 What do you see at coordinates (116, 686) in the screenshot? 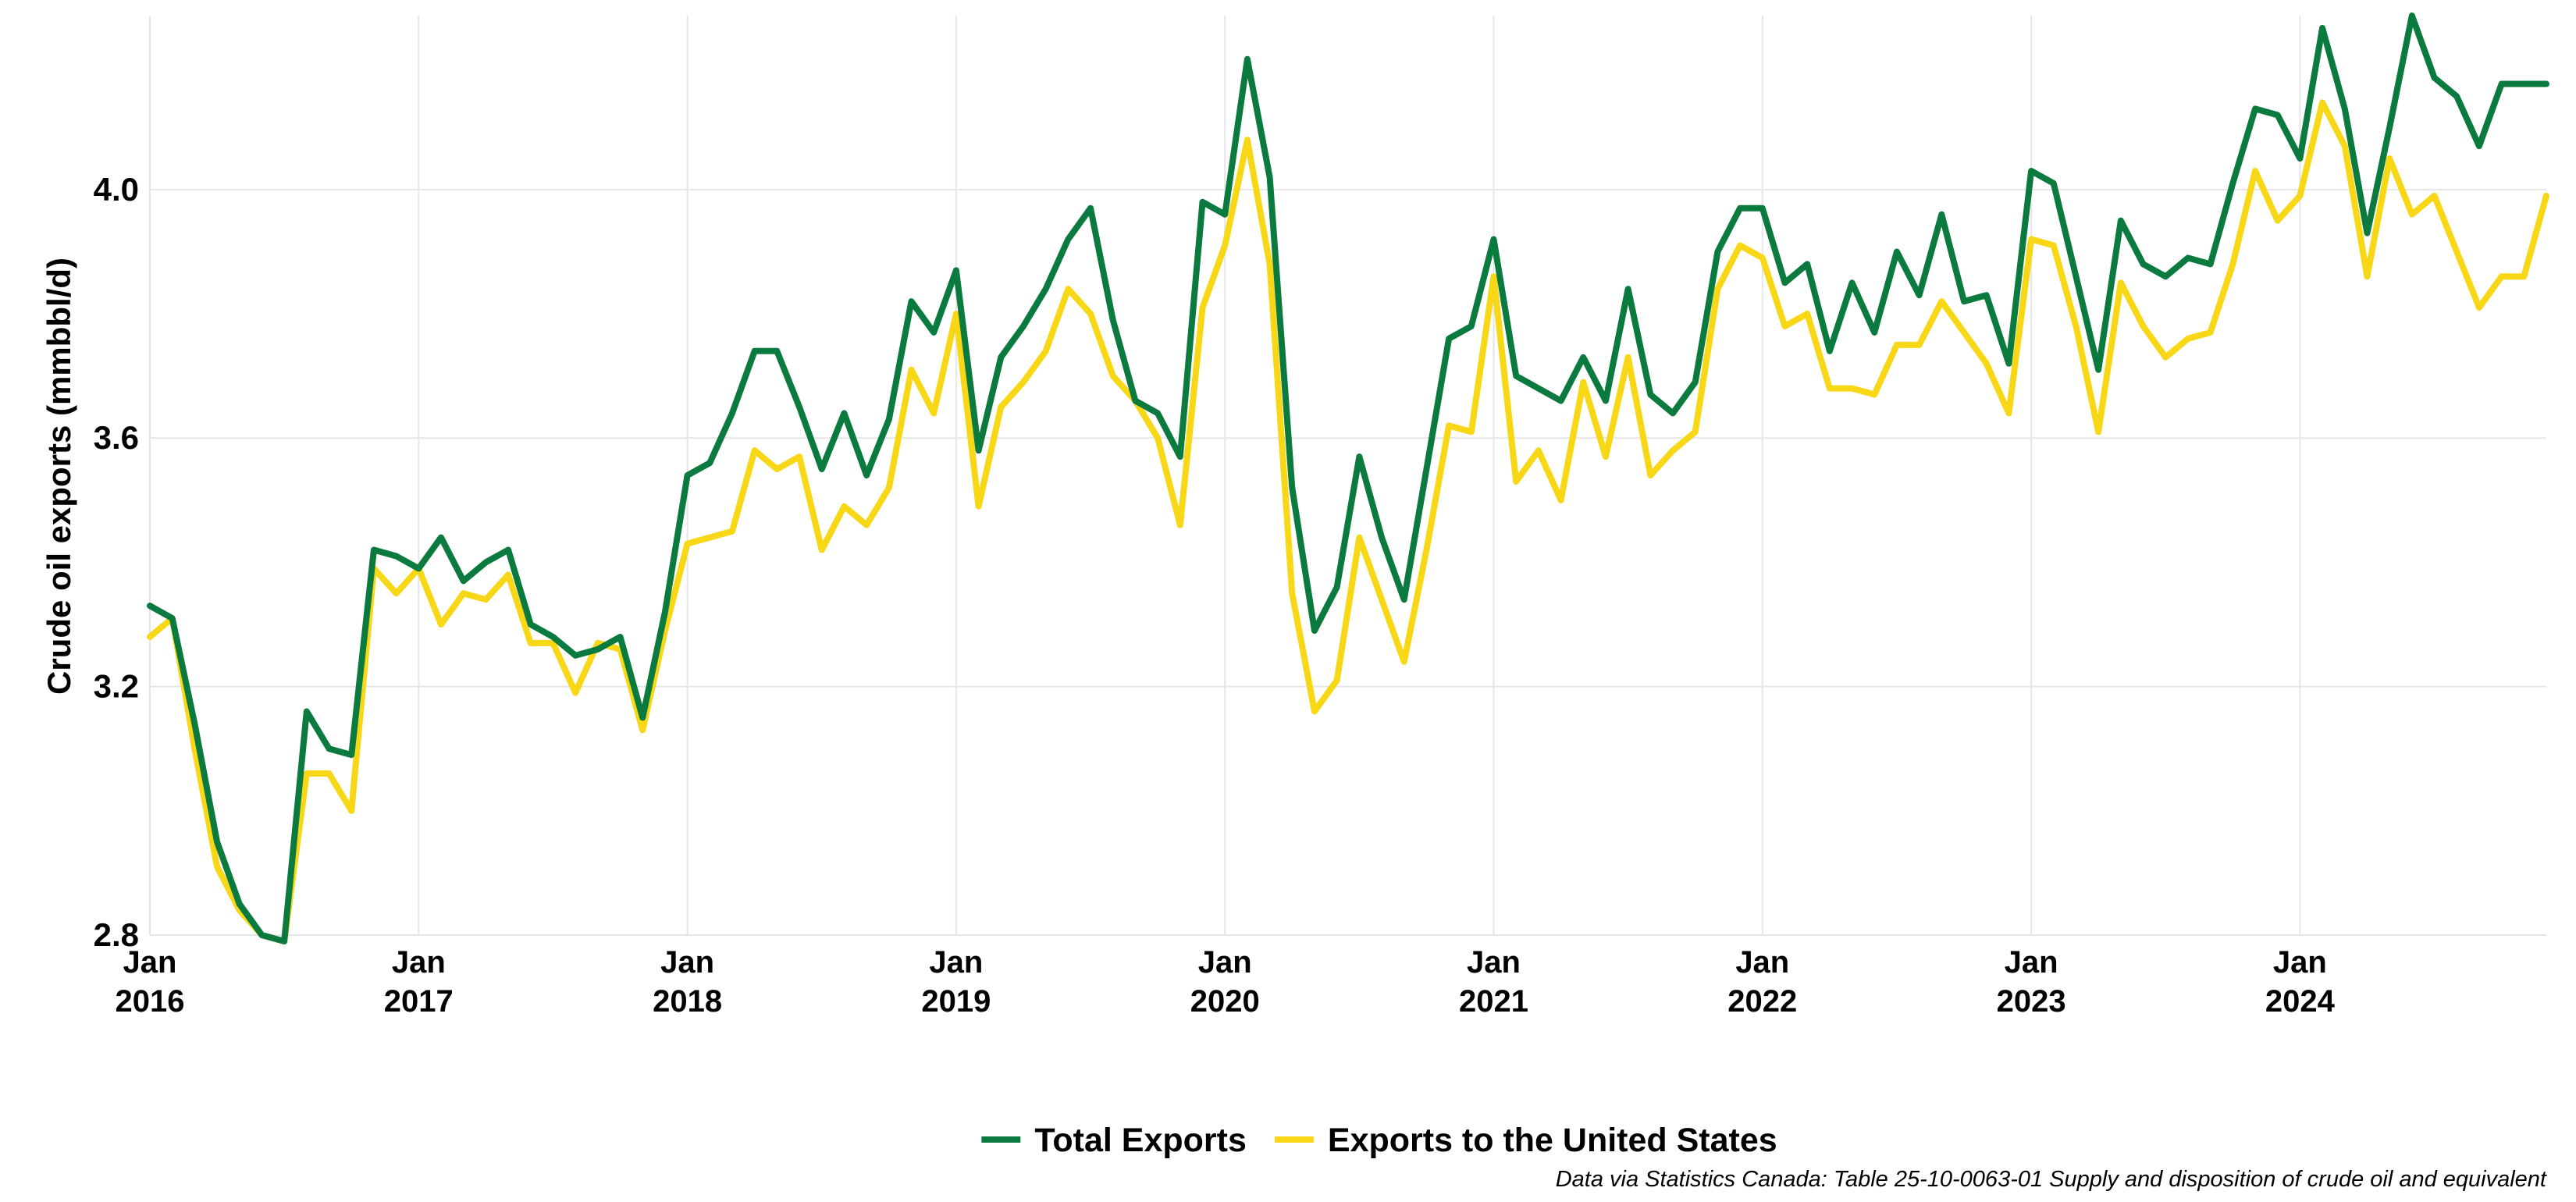
I see `y-tick-label: 3.2` at bounding box center [116, 686].